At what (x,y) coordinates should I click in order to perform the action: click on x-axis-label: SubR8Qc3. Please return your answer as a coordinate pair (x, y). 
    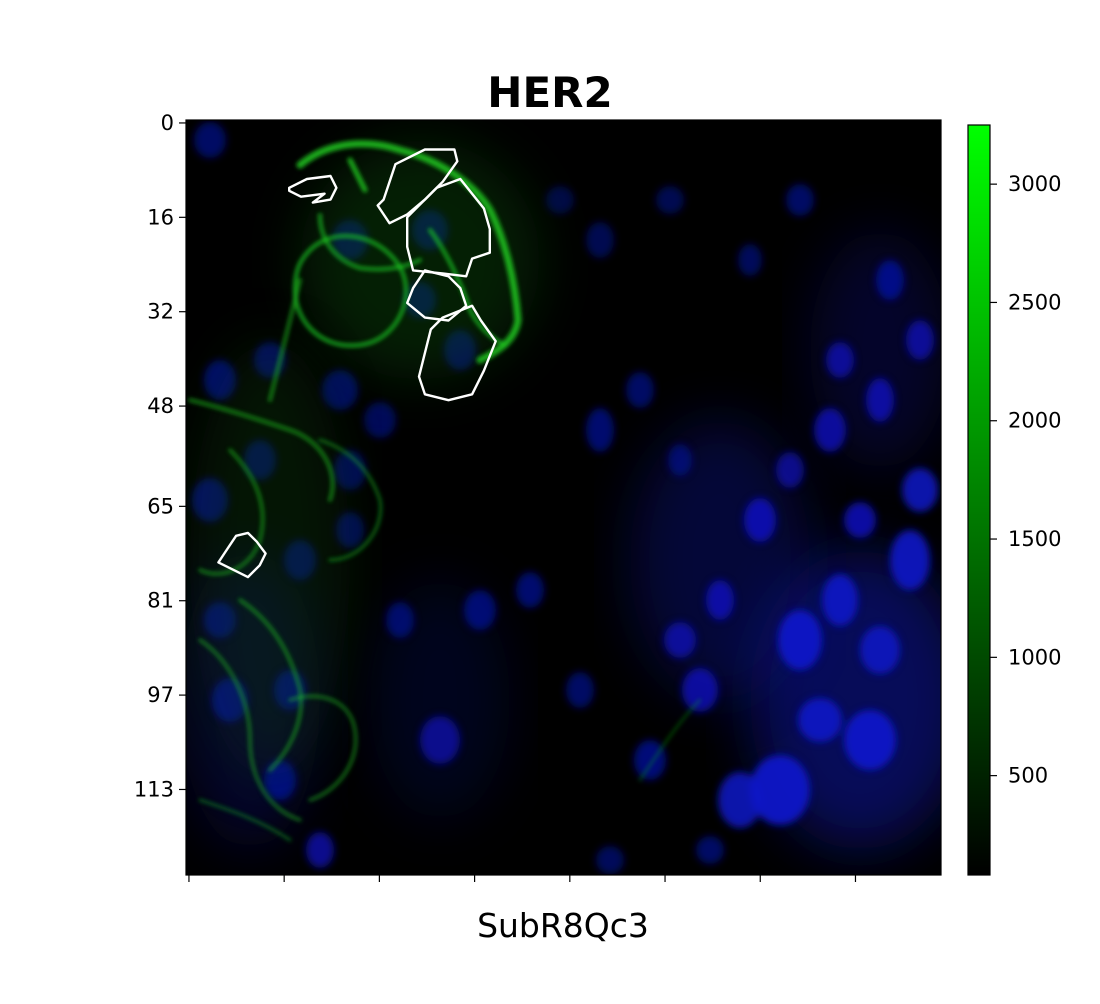
    Looking at the image, I should click on (563, 925).